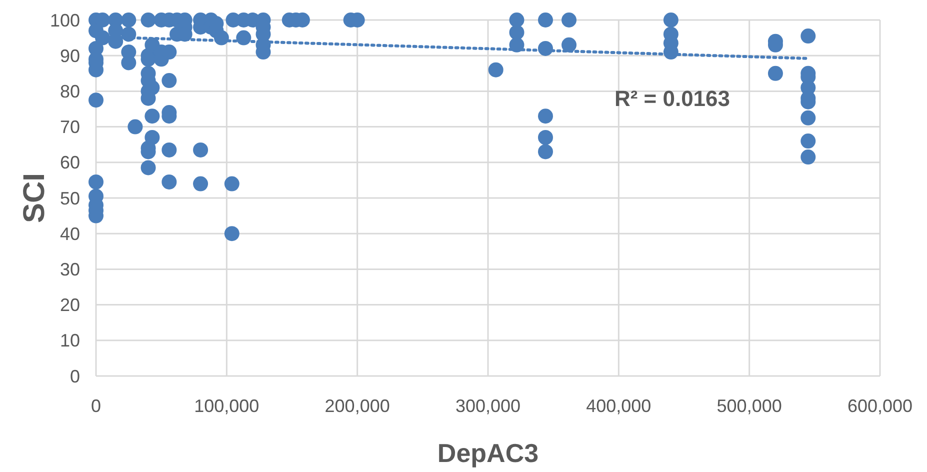  Describe the element at coordinates (70, 56) in the screenshot. I see `y-tick-label: 90` at that location.